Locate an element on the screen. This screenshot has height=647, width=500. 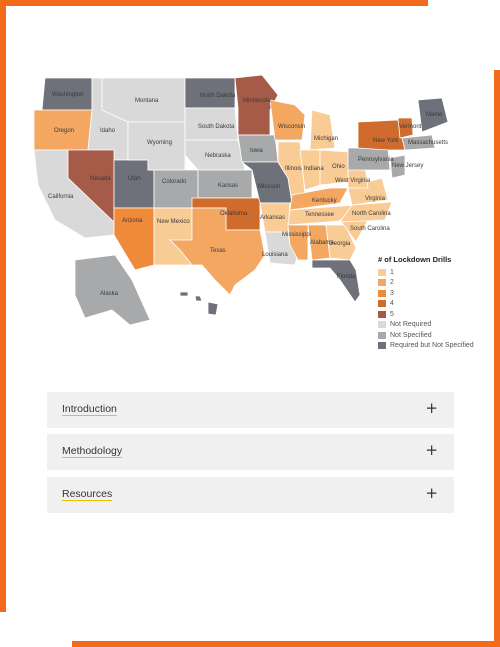
frame-top-bar is located at coordinates (214, 3).